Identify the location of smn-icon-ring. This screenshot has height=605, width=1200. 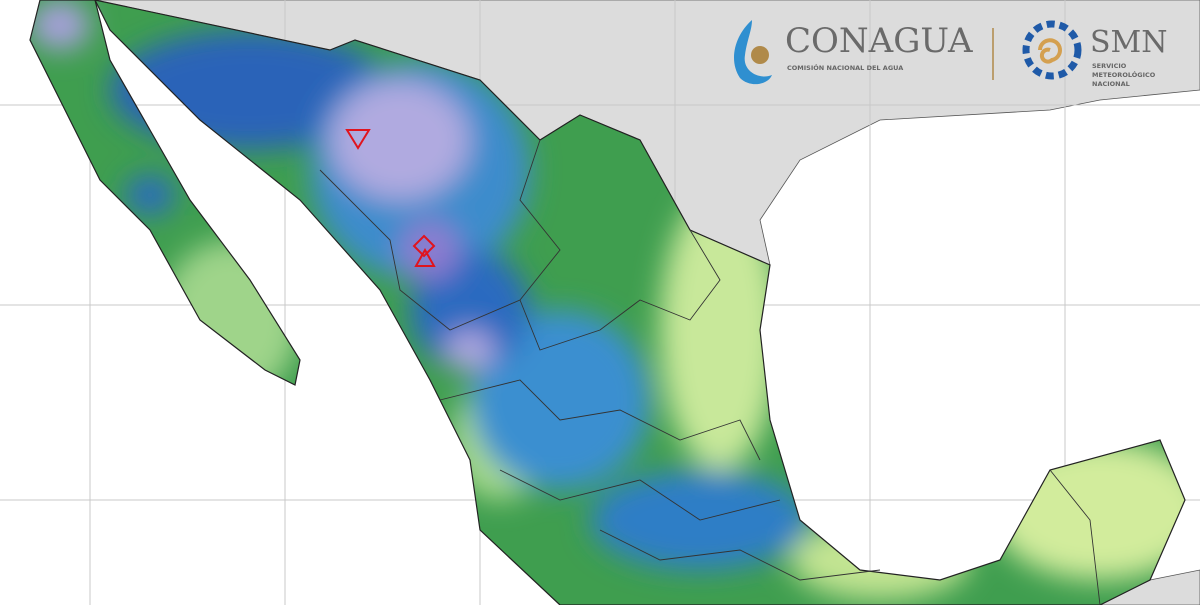
(1052, 50).